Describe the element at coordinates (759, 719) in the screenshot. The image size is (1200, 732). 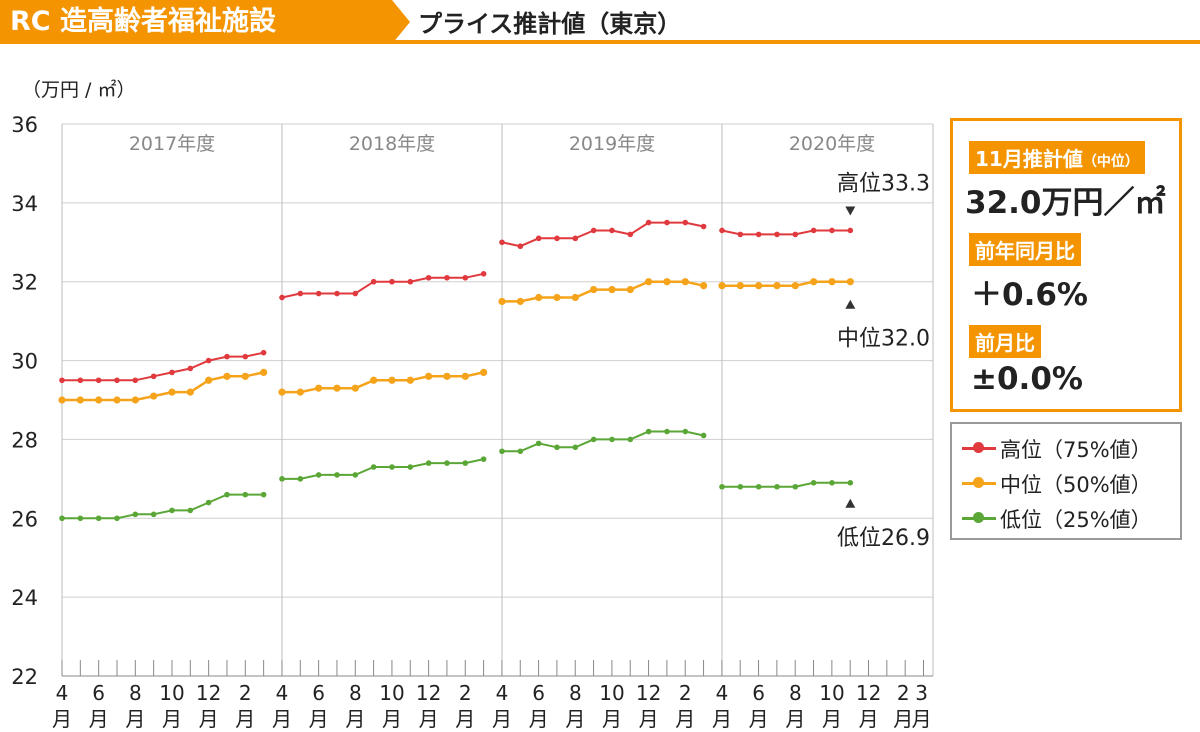
I see `x-tick-suffix-3-6: 月` at that location.